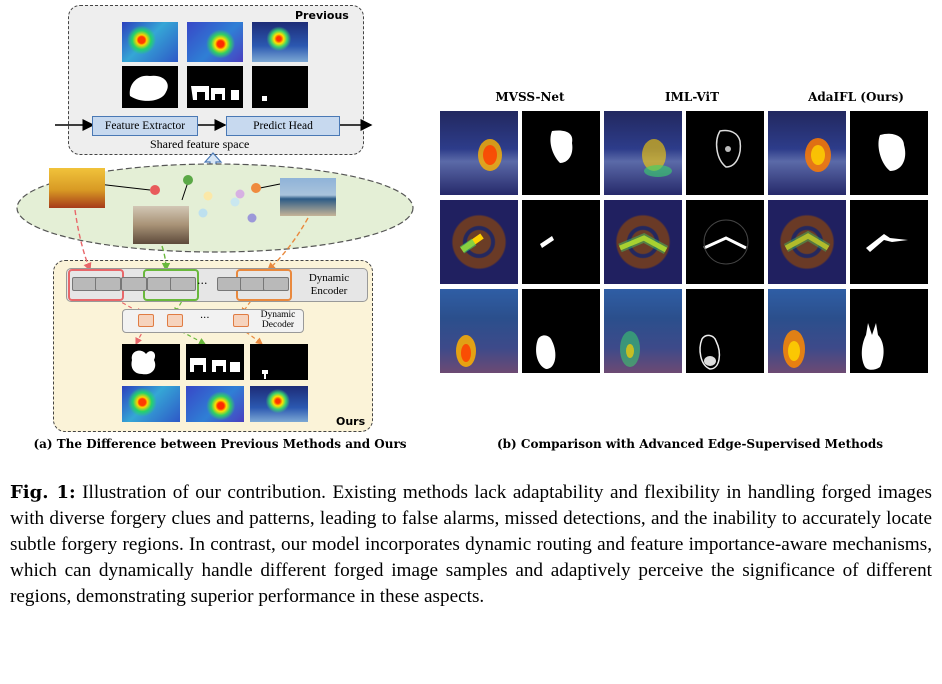 This screenshot has width=942, height=684. Describe the element at coordinates (889, 153) in the screenshot. I see `adaifl-mask-row1` at that location.